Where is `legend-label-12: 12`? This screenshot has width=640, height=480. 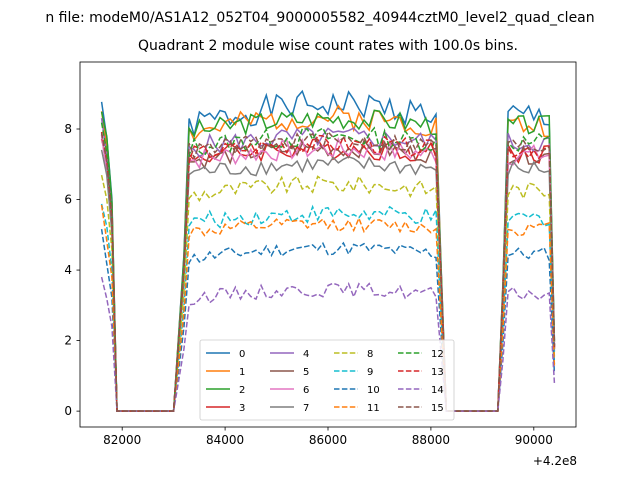
legend-label-12: 12 is located at coordinates (437, 354).